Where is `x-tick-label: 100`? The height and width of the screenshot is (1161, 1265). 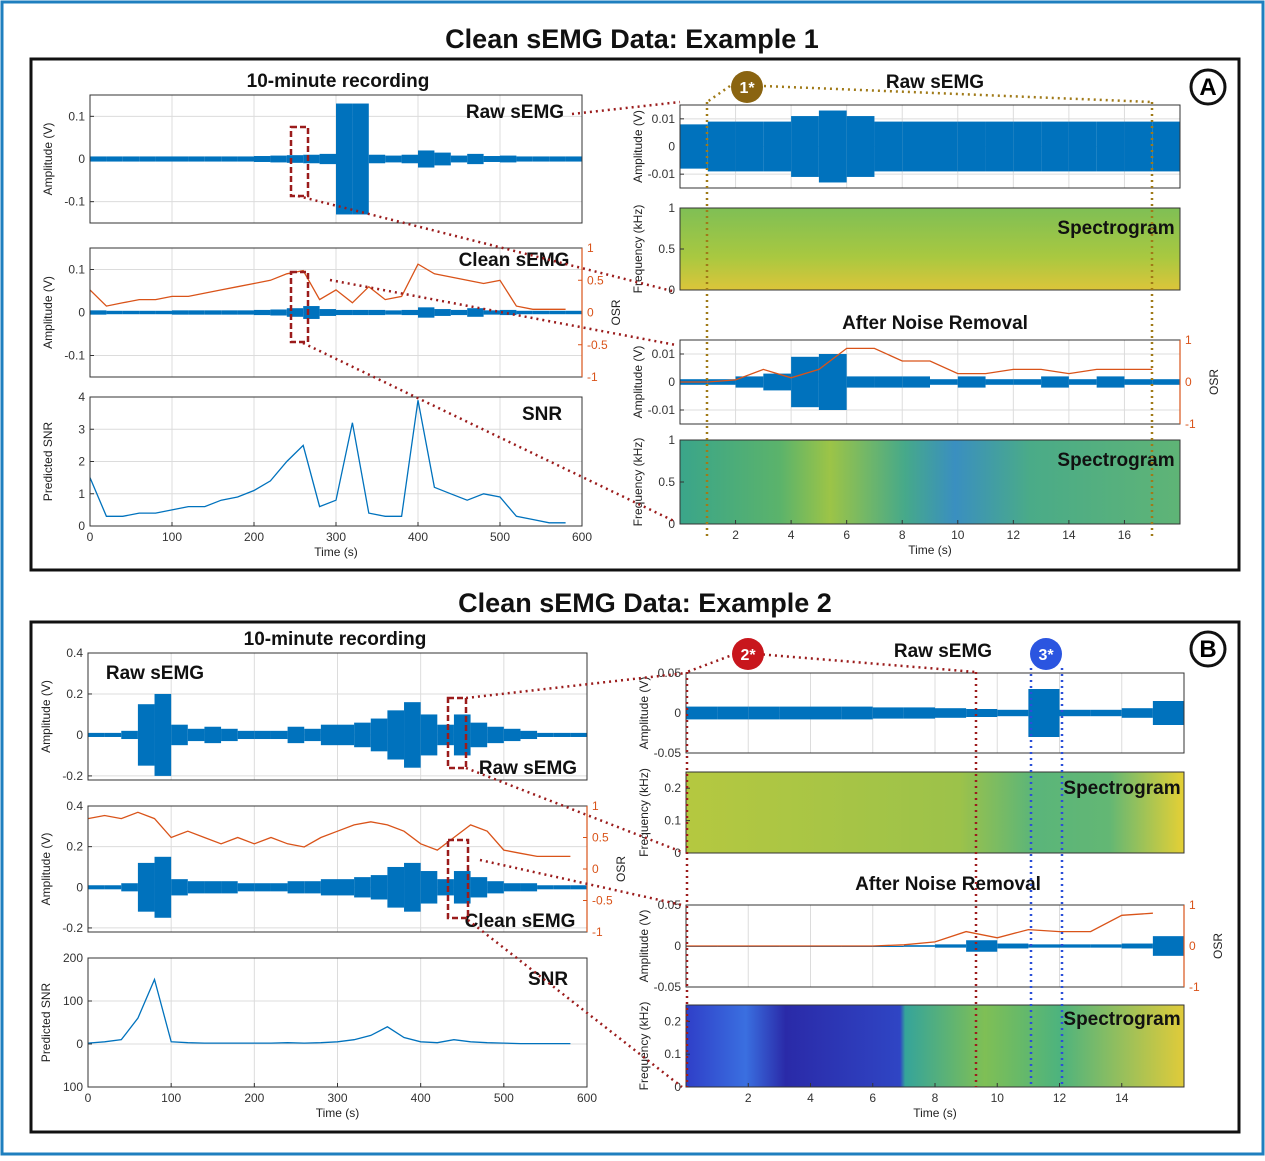 x-tick-label: 100 is located at coordinates (172, 537).